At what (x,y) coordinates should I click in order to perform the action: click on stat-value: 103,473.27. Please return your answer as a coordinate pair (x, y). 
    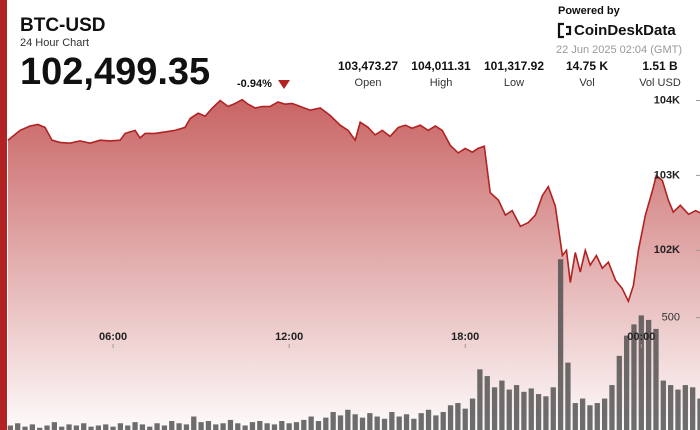
    Looking at the image, I should click on (368, 66).